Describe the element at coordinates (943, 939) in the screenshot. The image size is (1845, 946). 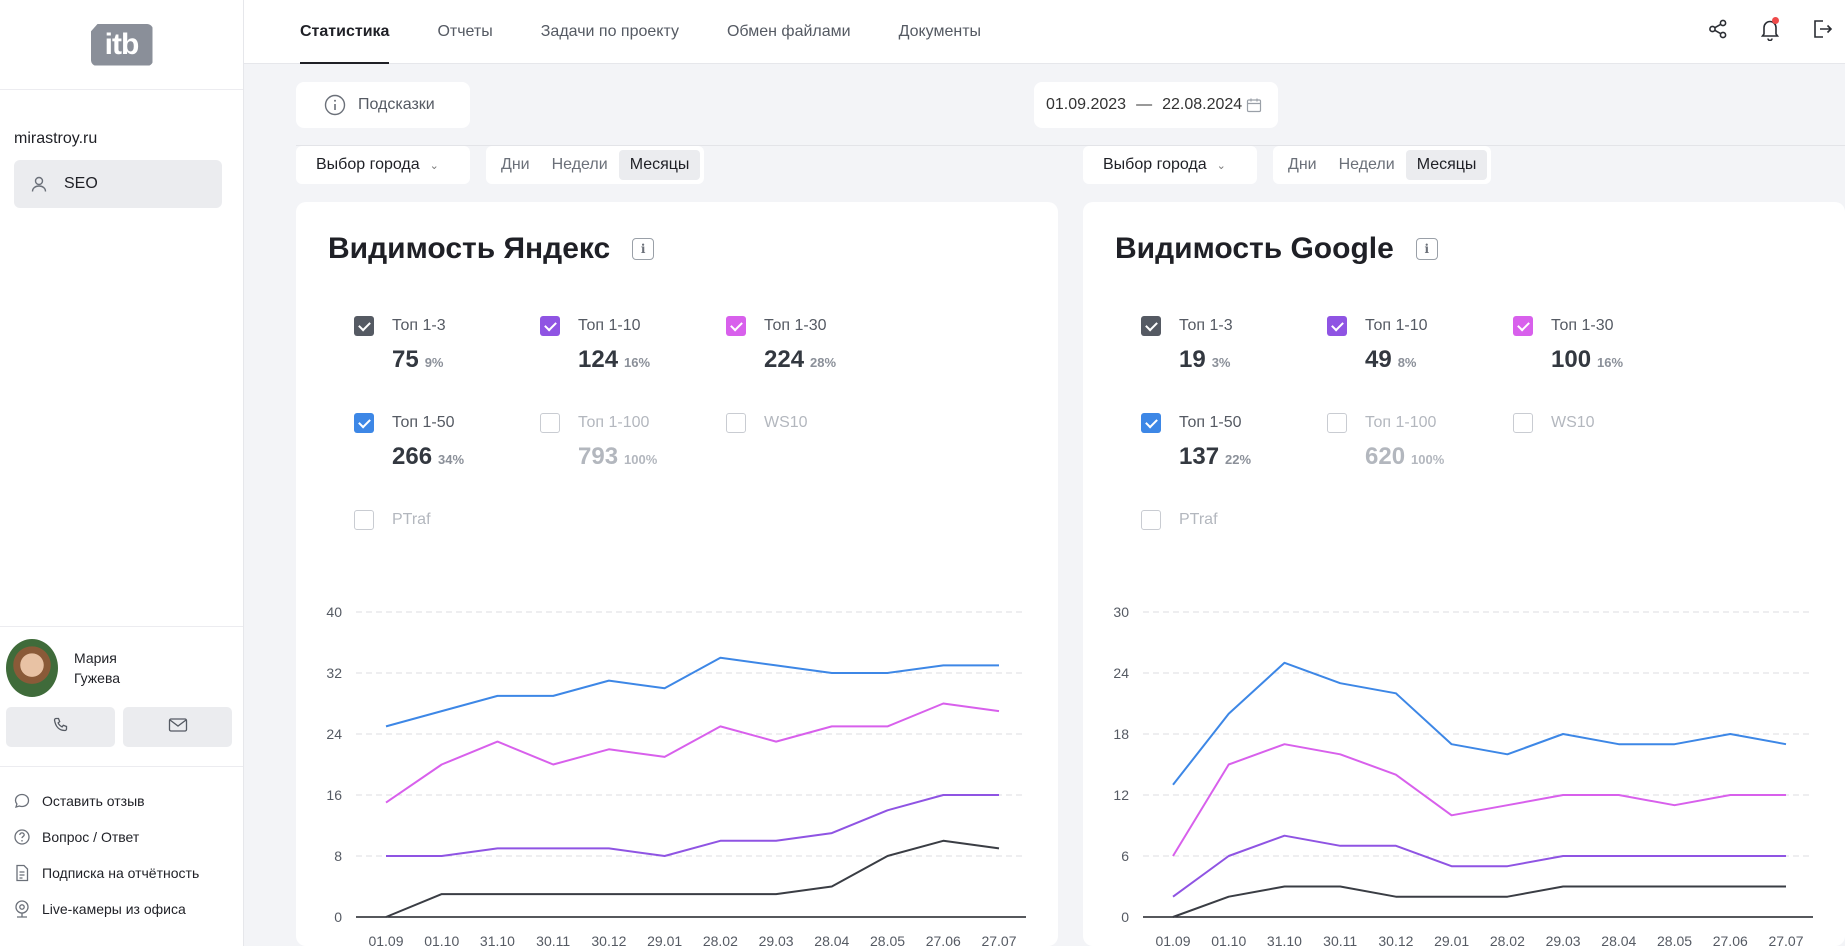
I see `x-tick-label: 27.06` at that location.